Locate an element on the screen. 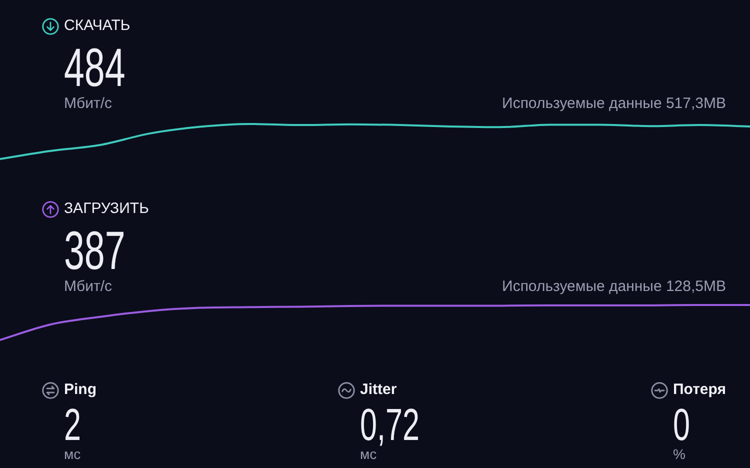 The height and width of the screenshot is (468, 750). text: Потеря is located at coordinates (699, 390).